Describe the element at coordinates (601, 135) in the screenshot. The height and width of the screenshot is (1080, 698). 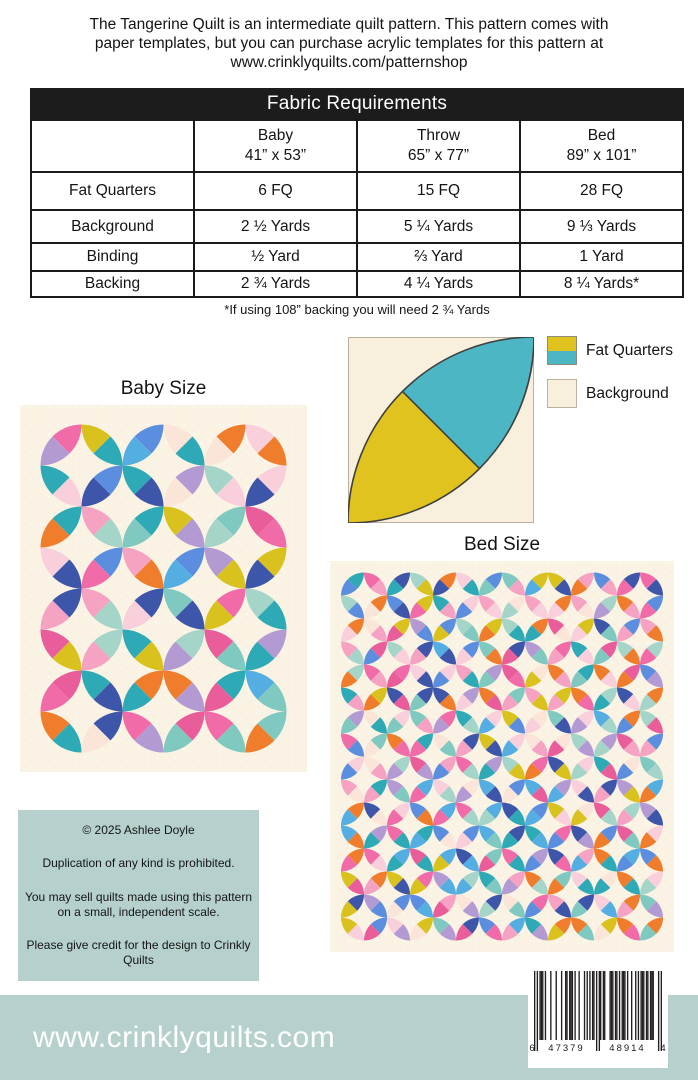
I see `size-name: Bed` at that location.